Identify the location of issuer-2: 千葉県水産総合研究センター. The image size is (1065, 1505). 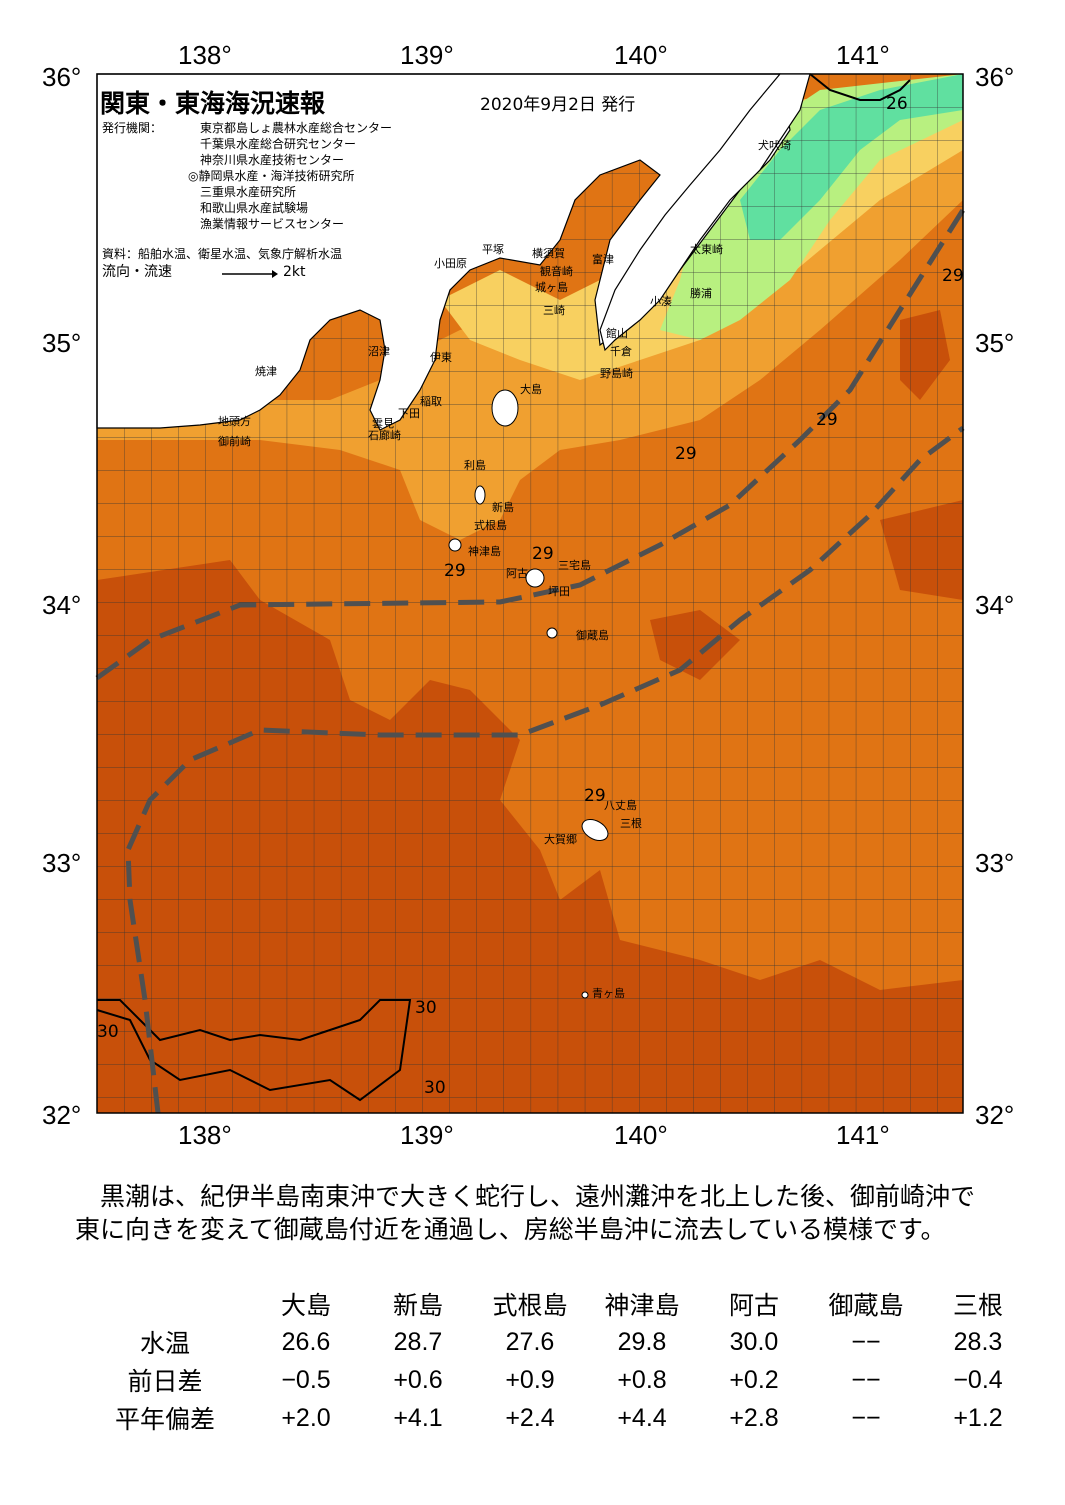
(278, 144).